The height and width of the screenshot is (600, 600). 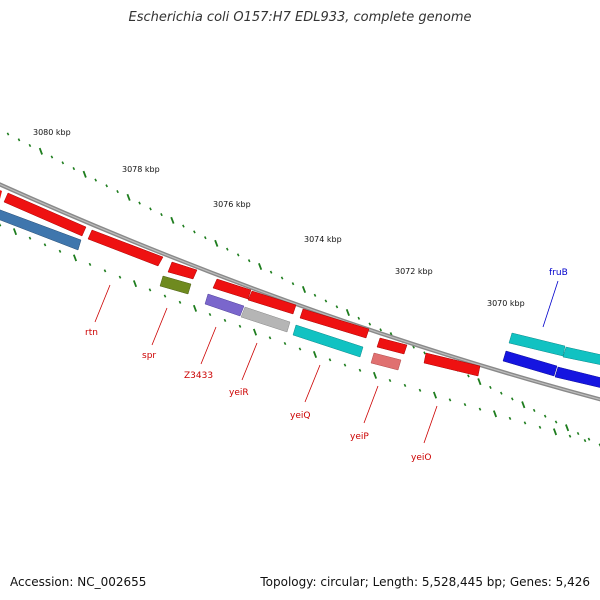 I want to click on leader-yeip, so click(x=371, y=404).